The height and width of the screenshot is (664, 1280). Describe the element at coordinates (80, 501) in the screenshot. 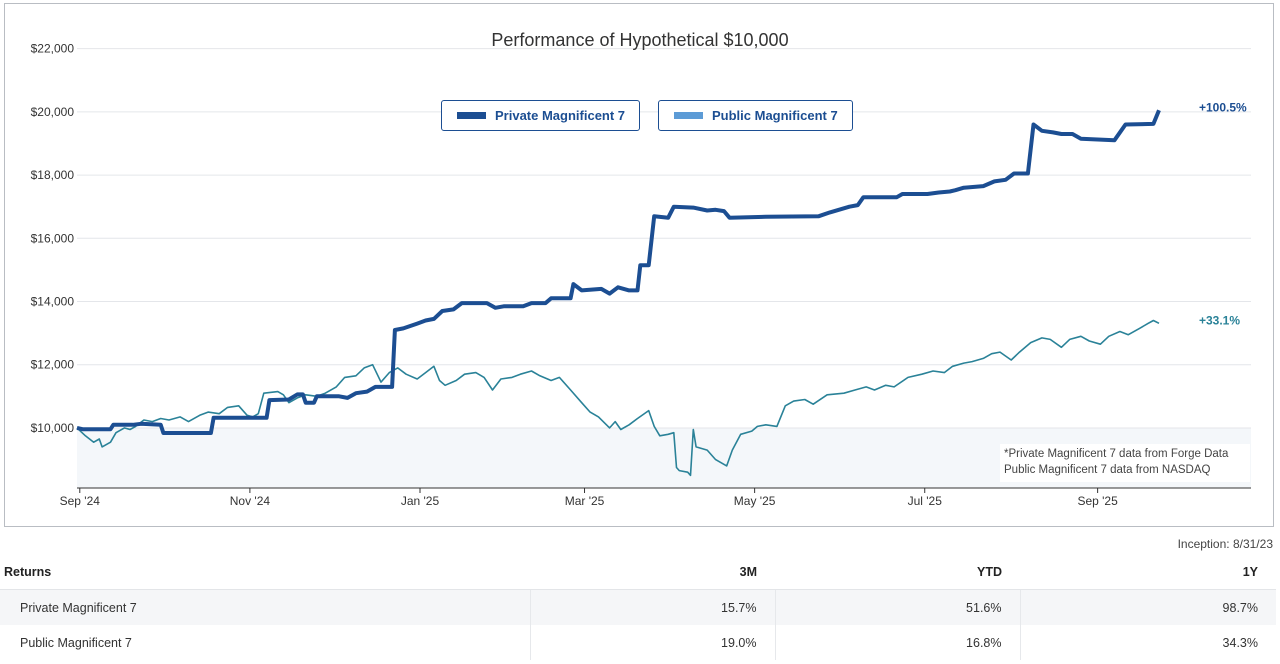

I see `x-tick-label: Sep '24` at that location.